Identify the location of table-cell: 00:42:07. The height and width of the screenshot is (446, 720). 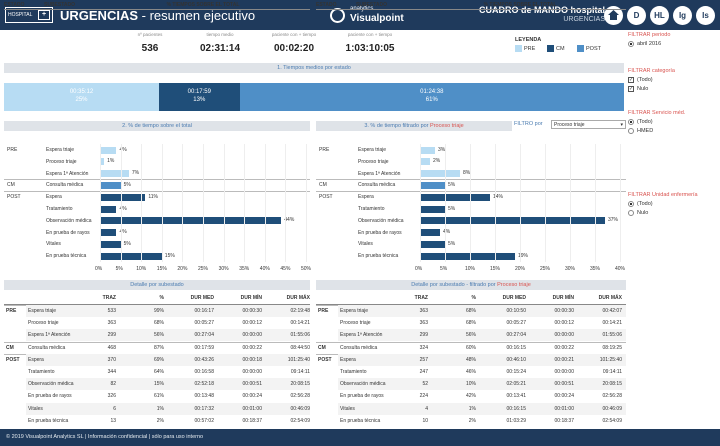
(612, 311).